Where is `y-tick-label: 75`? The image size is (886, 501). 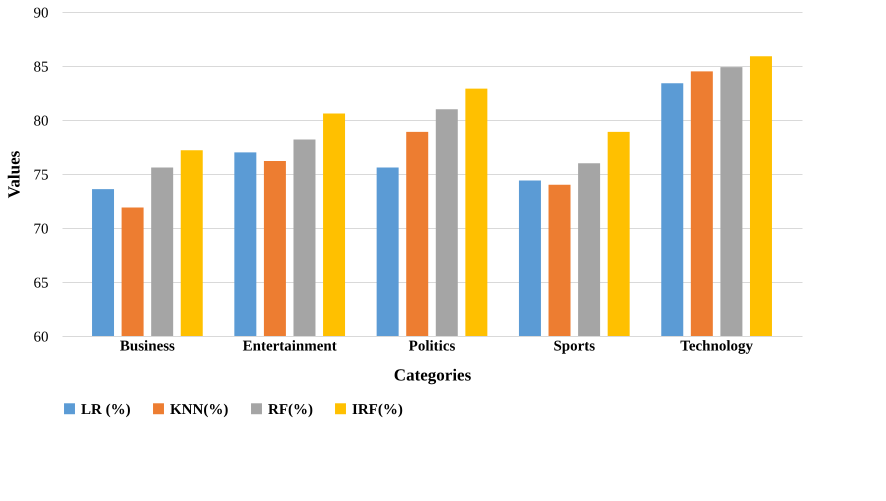 y-tick-label: 75 is located at coordinates (41, 176).